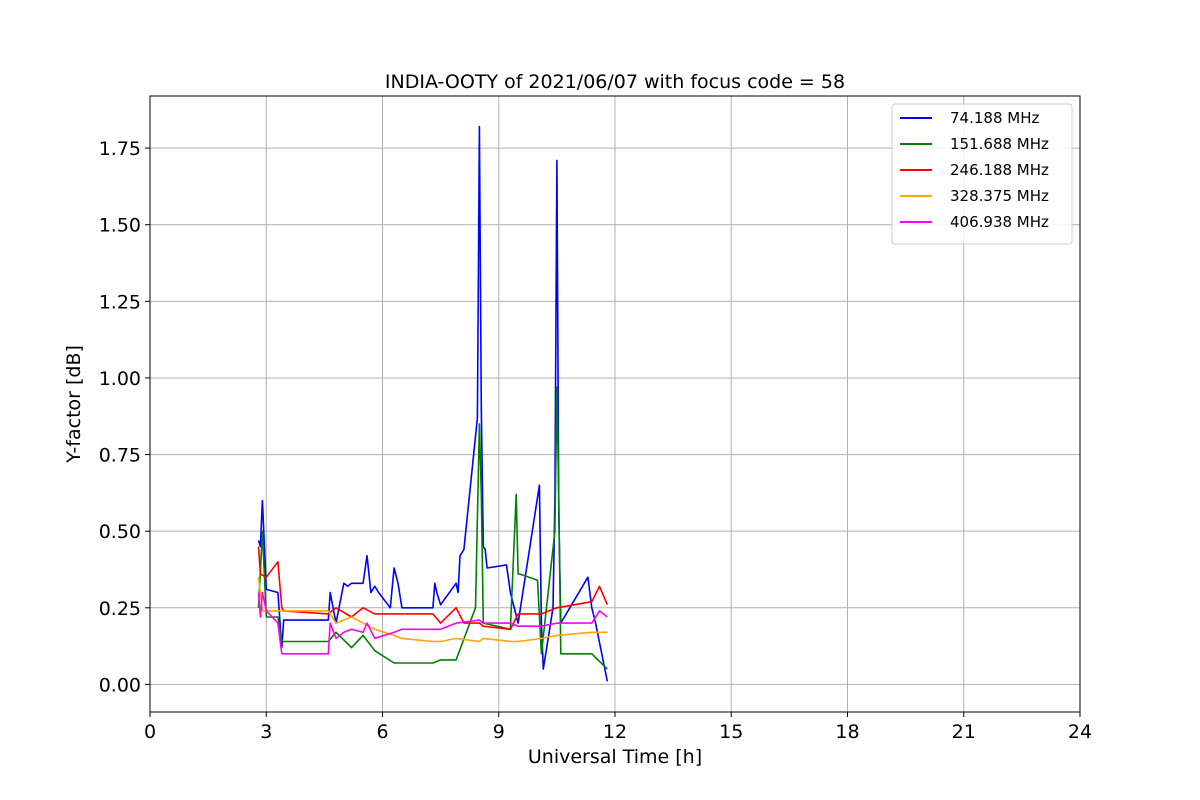 The width and height of the screenshot is (1200, 800). Describe the element at coordinates (964, 732) in the screenshot. I see `x-tick-label: 21` at that location.